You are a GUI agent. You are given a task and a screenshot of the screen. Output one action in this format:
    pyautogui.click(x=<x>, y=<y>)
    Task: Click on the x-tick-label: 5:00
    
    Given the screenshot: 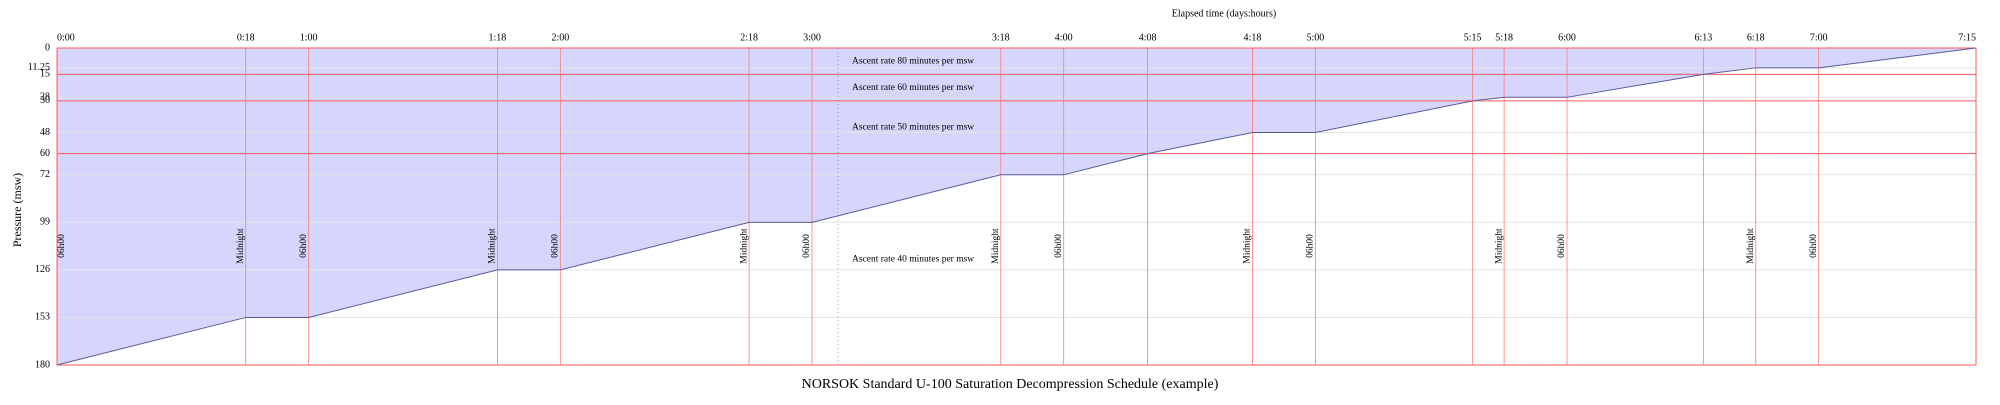 What is the action you would take?
    pyautogui.click(x=1315, y=37)
    